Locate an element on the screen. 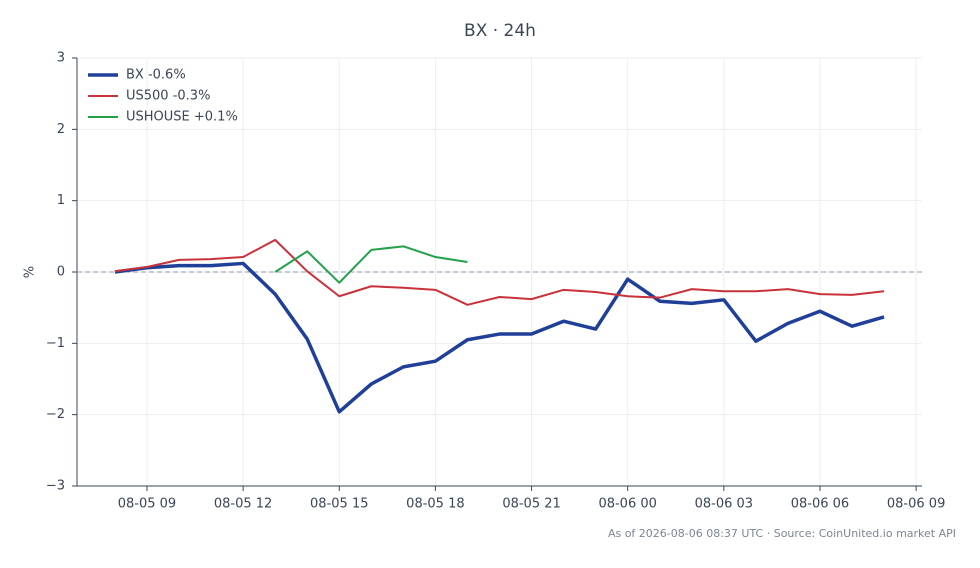 This screenshot has height=568, width=980. y-tick-label: −3 is located at coordinates (55, 486).